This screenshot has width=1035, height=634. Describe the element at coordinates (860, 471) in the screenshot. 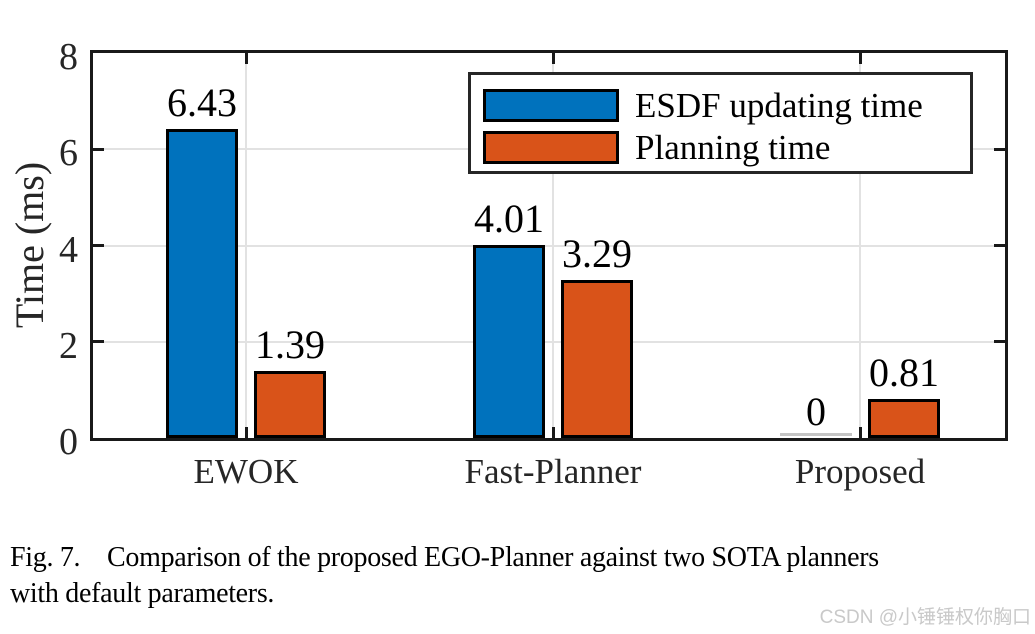

I see `x-tick-label-proposed: Proposed` at that location.